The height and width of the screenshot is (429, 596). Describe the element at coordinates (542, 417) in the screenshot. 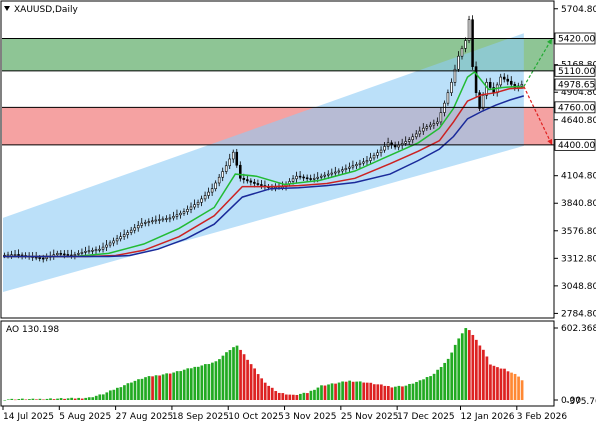

I see `x-tick-label: 3 Feb 2026` at that location.